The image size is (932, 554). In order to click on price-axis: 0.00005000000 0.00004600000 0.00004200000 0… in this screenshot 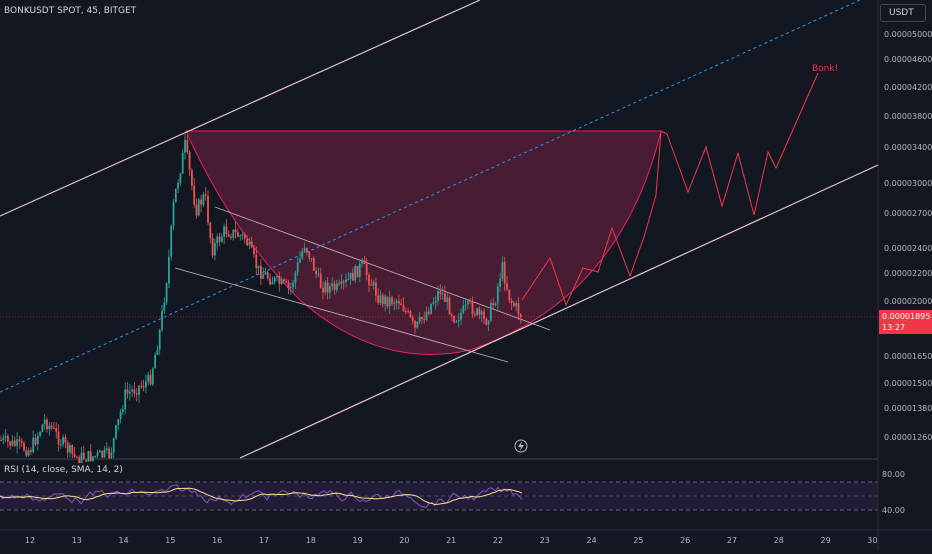, I will do `click(908, 236)`.